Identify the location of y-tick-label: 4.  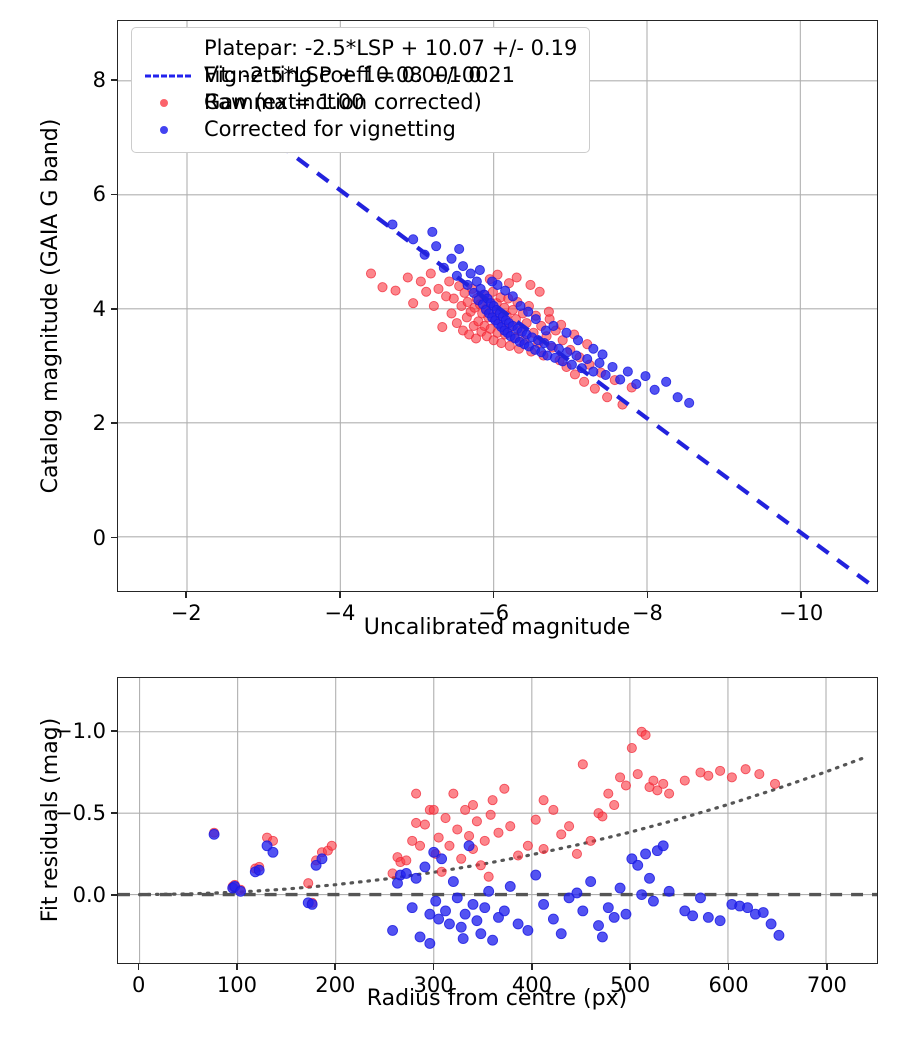
(99, 308).